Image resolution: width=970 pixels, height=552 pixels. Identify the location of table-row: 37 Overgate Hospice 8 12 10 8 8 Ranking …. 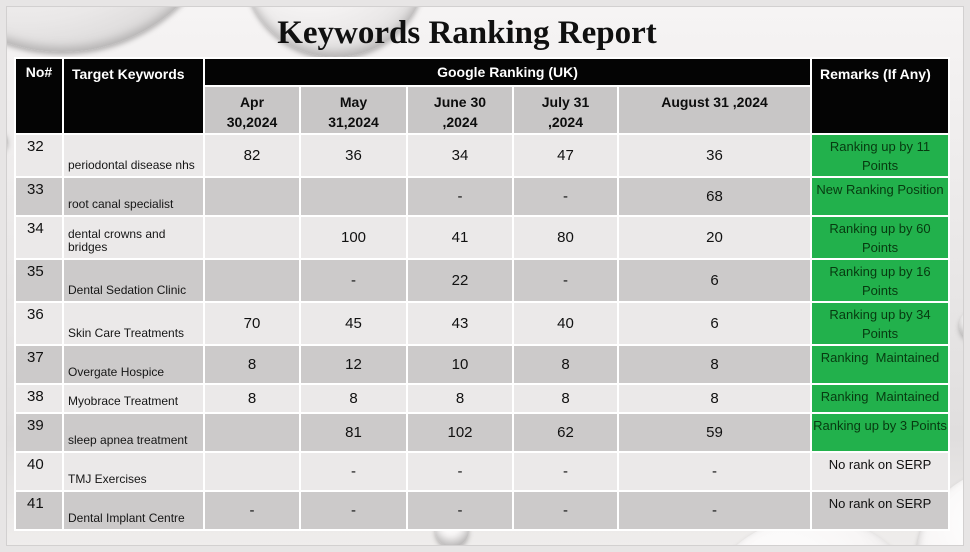
(482, 364).